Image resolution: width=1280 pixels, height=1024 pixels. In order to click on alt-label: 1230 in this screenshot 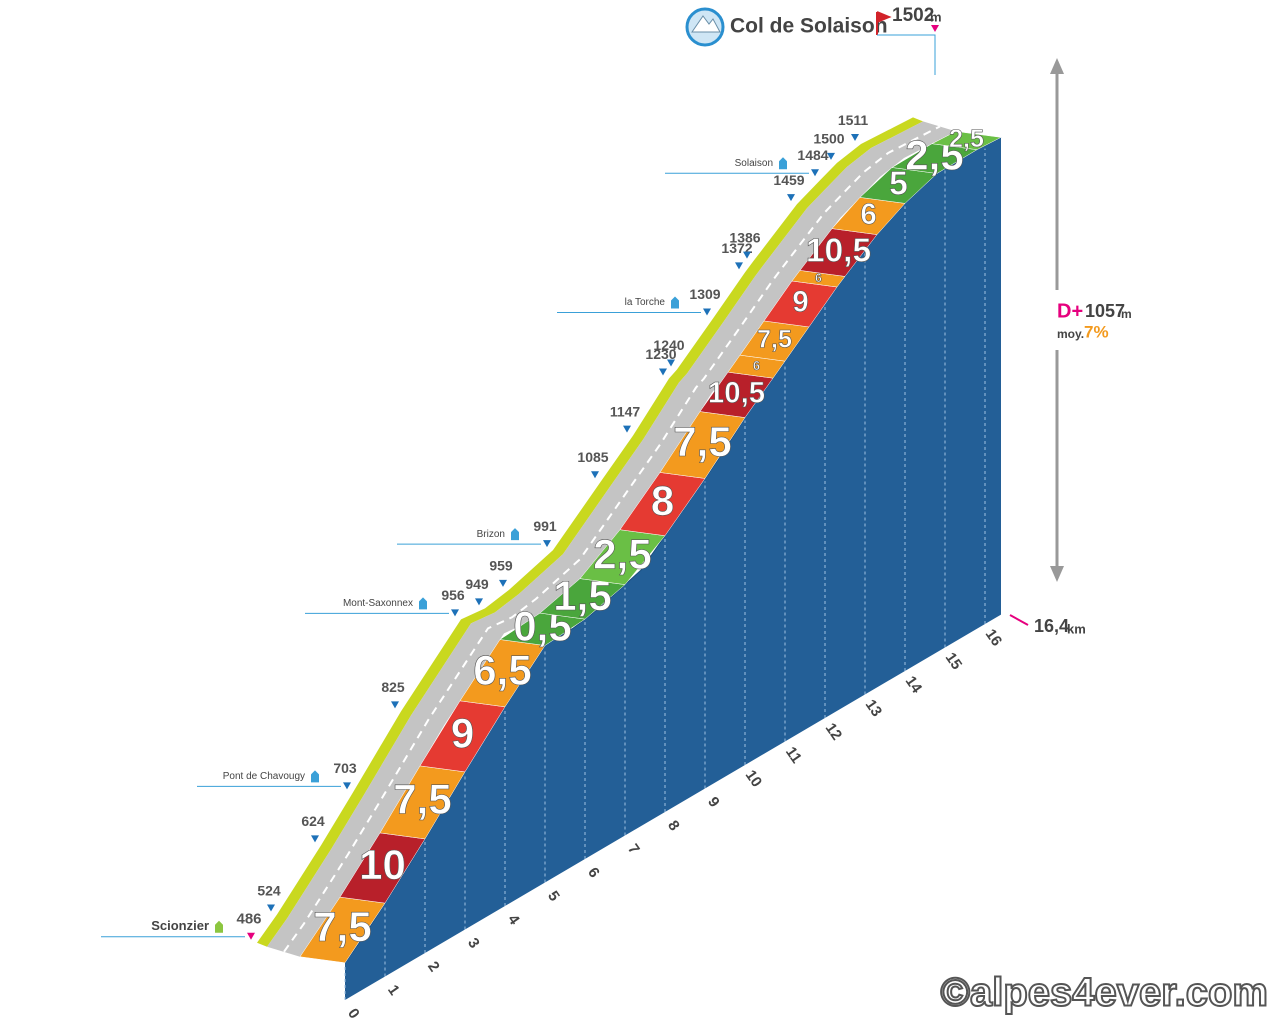, I will do `click(660, 354)`.